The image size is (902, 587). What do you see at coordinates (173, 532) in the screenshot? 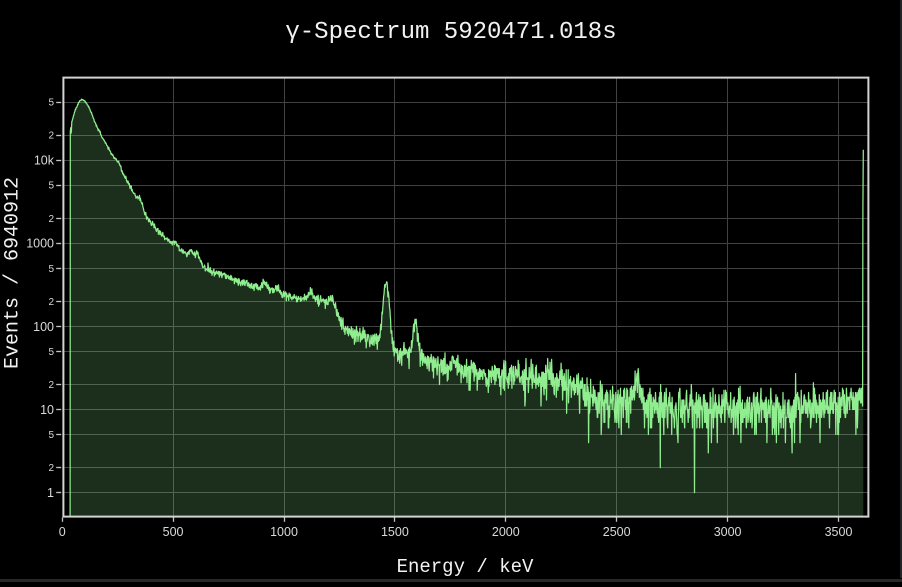
I see `svg-text: 500` at bounding box center [173, 532].